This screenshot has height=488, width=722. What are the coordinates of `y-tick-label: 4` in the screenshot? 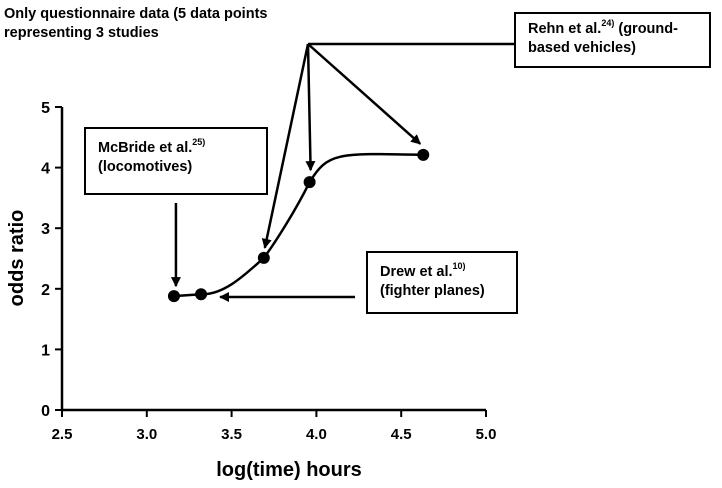 It's located at (45, 169).